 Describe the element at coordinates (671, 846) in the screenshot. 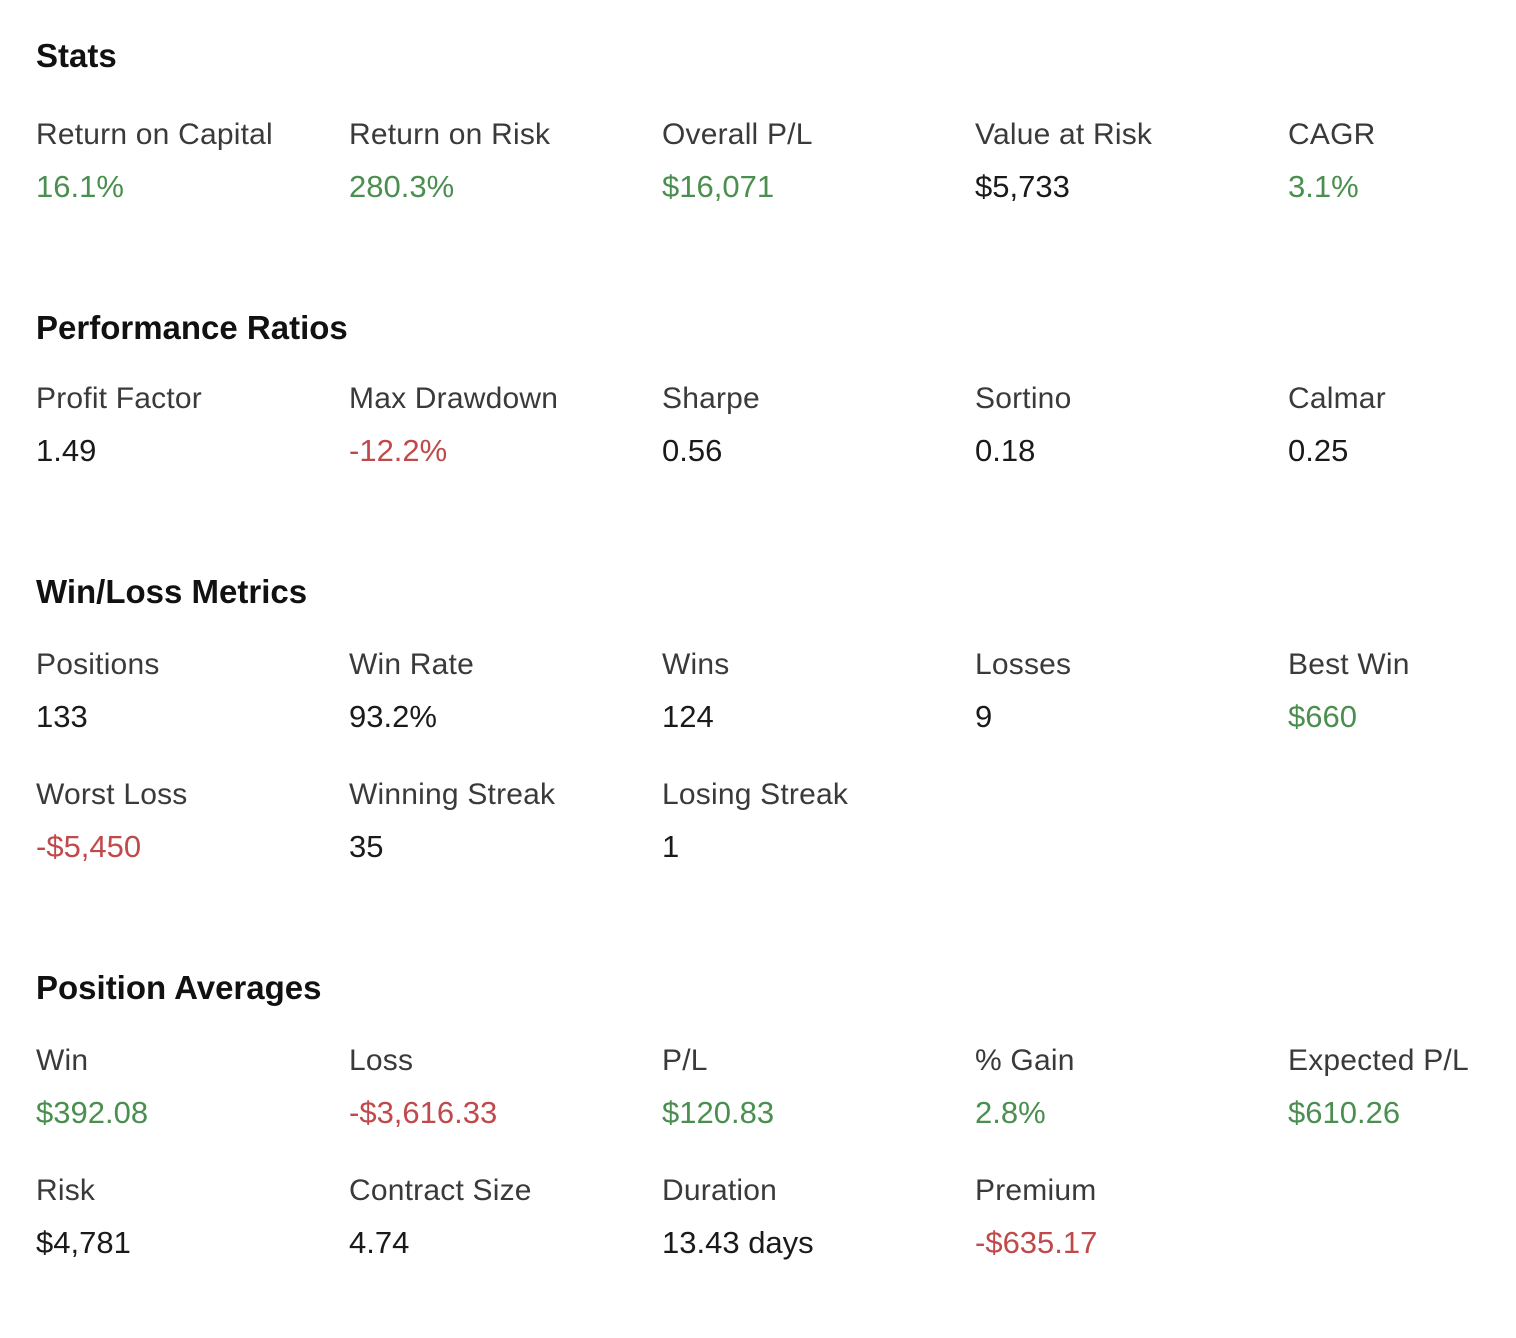

I see `metric-value: 1` at that location.